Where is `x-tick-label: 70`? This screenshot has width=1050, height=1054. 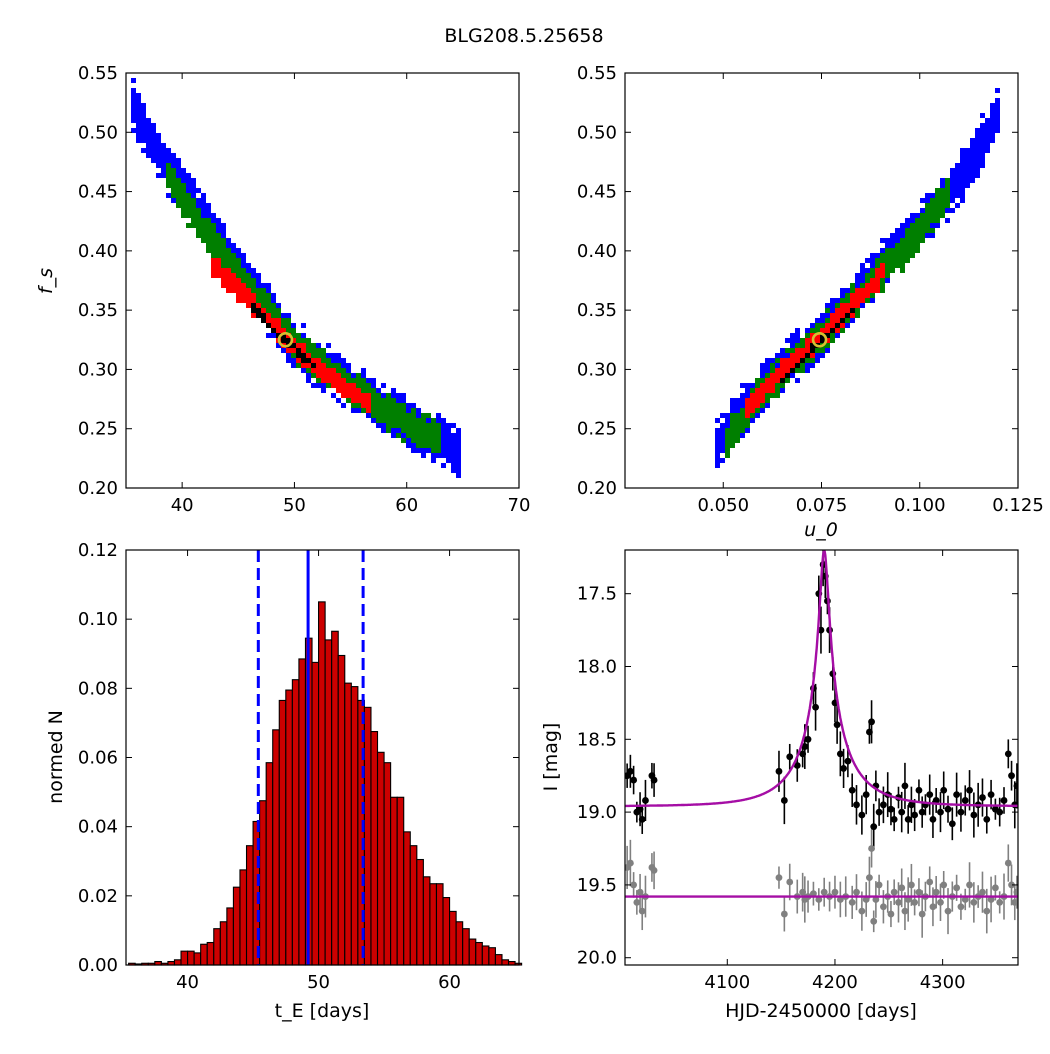
x-tick-label: 70 is located at coordinates (519, 505).